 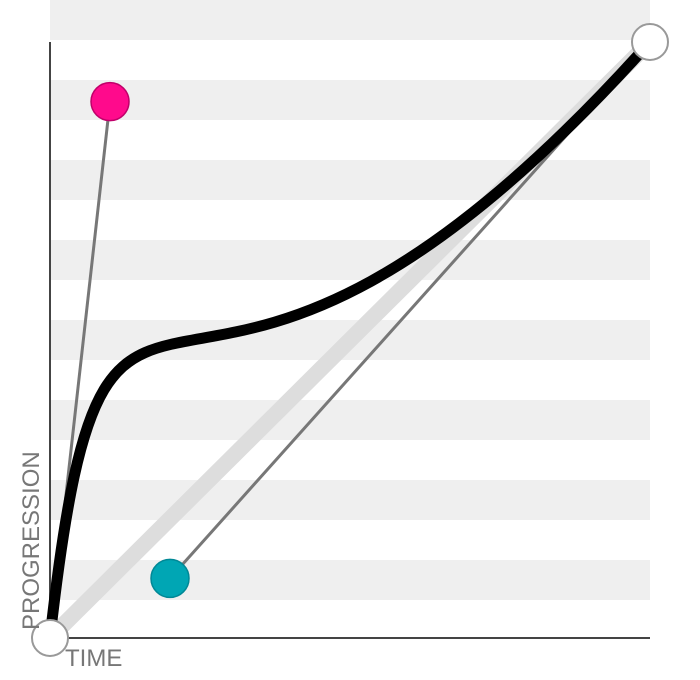 I want to click on p1-handle-icon, so click(x=110, y=101).